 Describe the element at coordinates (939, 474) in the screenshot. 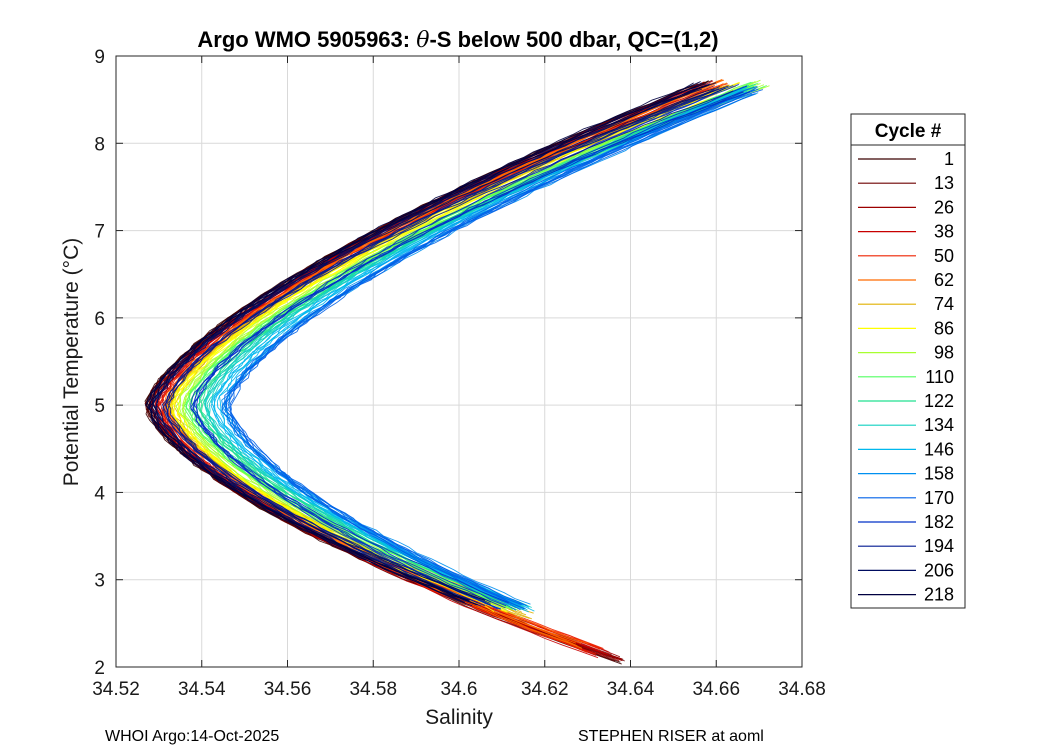

I see `legend-label: 158` at that location.